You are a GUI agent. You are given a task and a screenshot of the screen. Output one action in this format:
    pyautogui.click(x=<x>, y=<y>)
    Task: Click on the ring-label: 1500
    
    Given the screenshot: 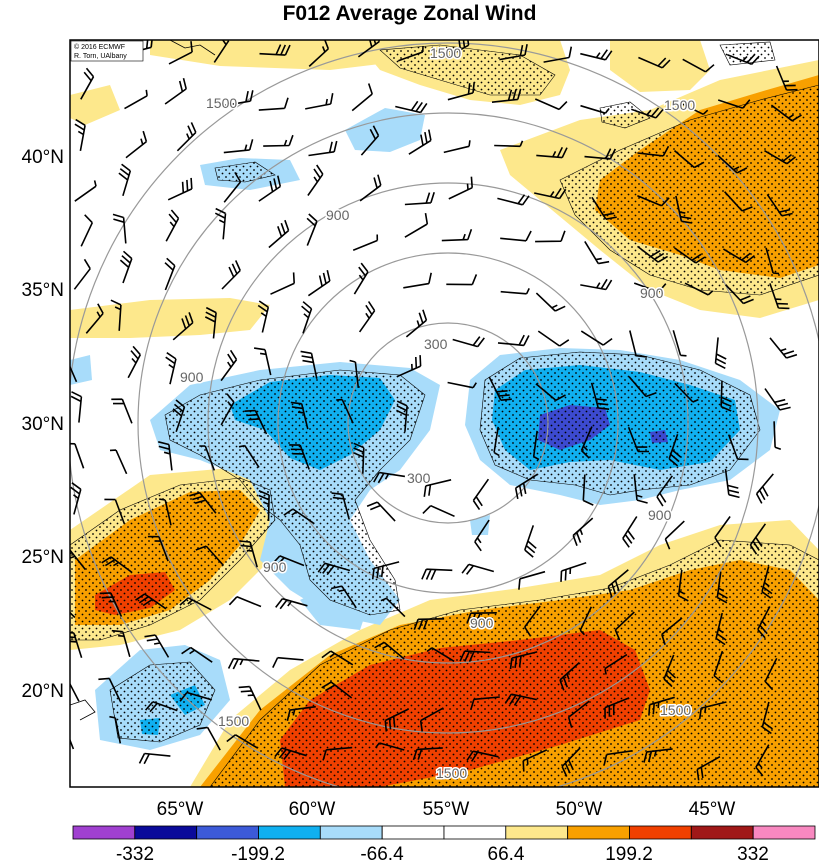 What is the action you would take?
    pyautogui.click(x=221, y=103)
    